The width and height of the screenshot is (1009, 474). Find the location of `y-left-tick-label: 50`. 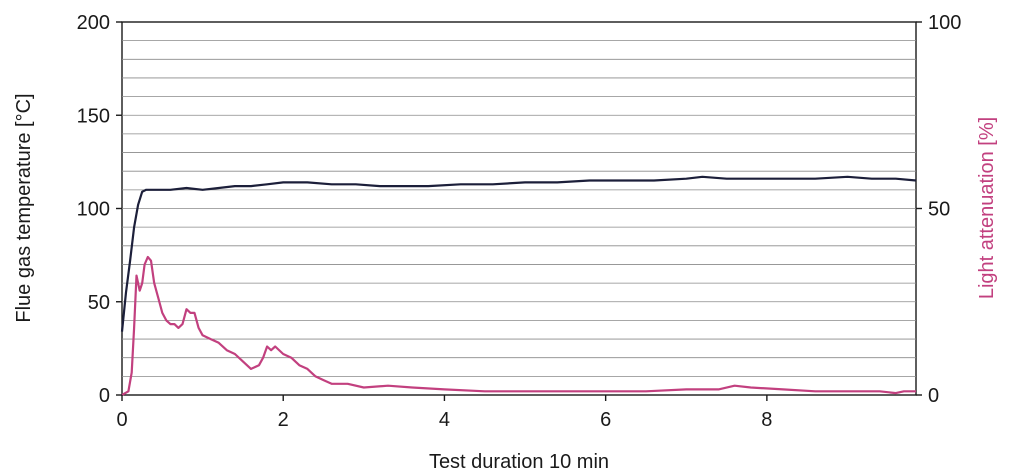

y-left-tick-label: 50 is located at coordinates (99, 303).